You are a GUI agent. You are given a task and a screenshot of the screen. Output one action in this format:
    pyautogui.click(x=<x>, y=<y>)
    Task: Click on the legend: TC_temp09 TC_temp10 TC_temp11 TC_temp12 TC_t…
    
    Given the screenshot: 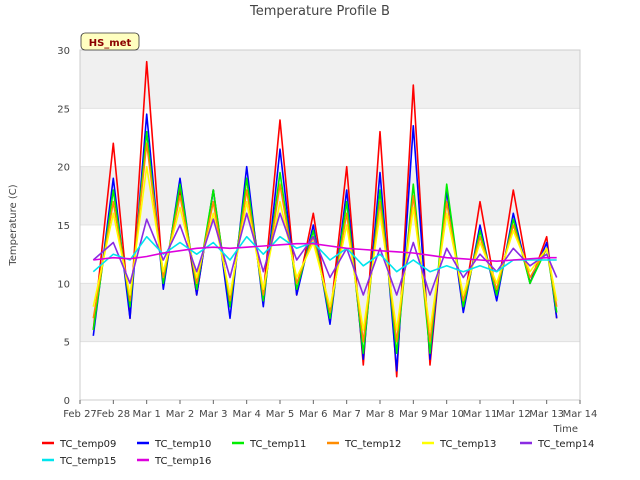 What is the action you would take?
    pyautogui.click(x=318, y=453)
    